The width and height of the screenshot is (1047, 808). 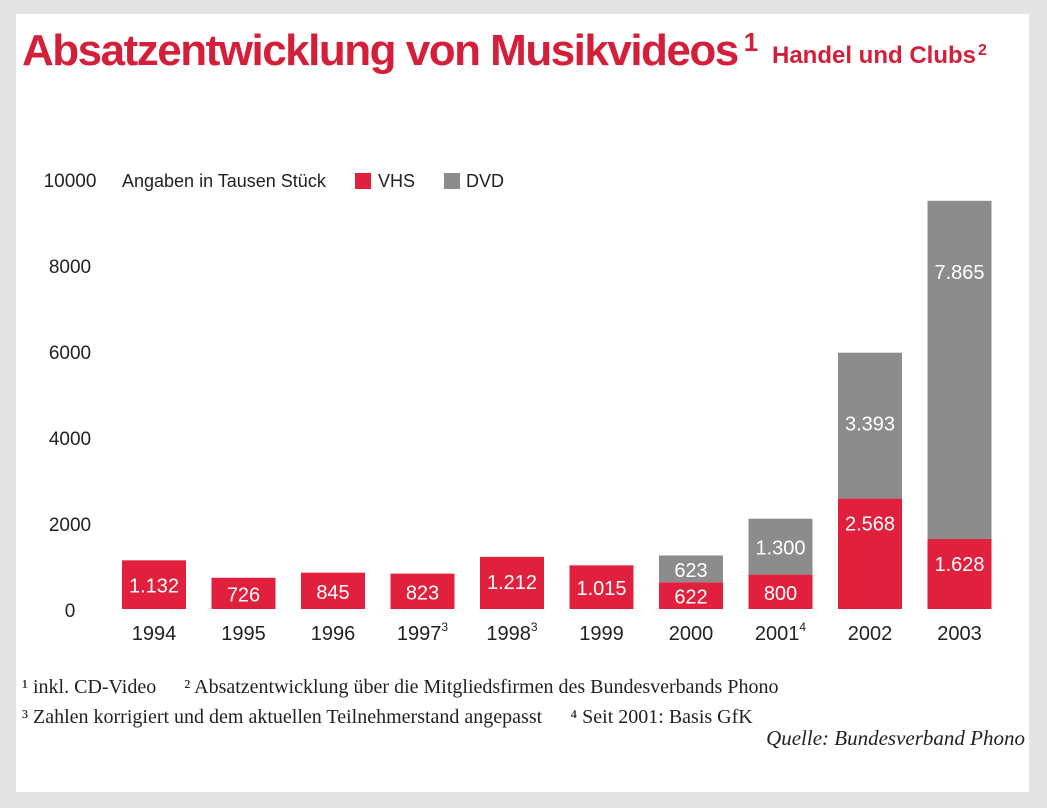 What do you see at coordinates (70, 181) in the screenshot?
I see `y-tick-label: 10000` at bounding box center [70, 181].